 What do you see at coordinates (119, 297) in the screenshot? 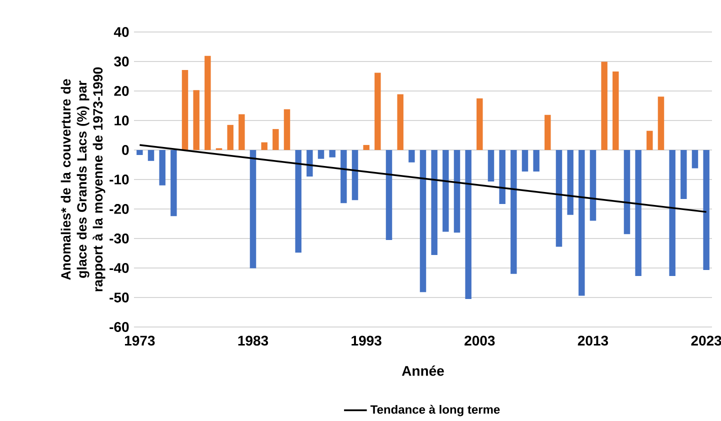
I see `y-tick-label: -50` at bounding box center [119, 297].